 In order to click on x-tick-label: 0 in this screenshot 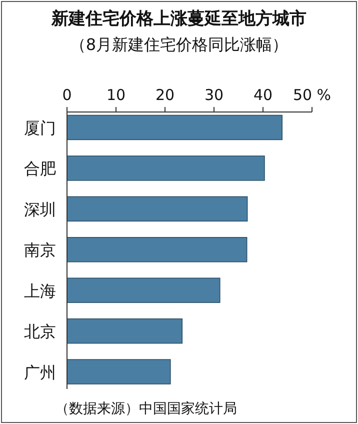, I will do `click(67, 95)`.